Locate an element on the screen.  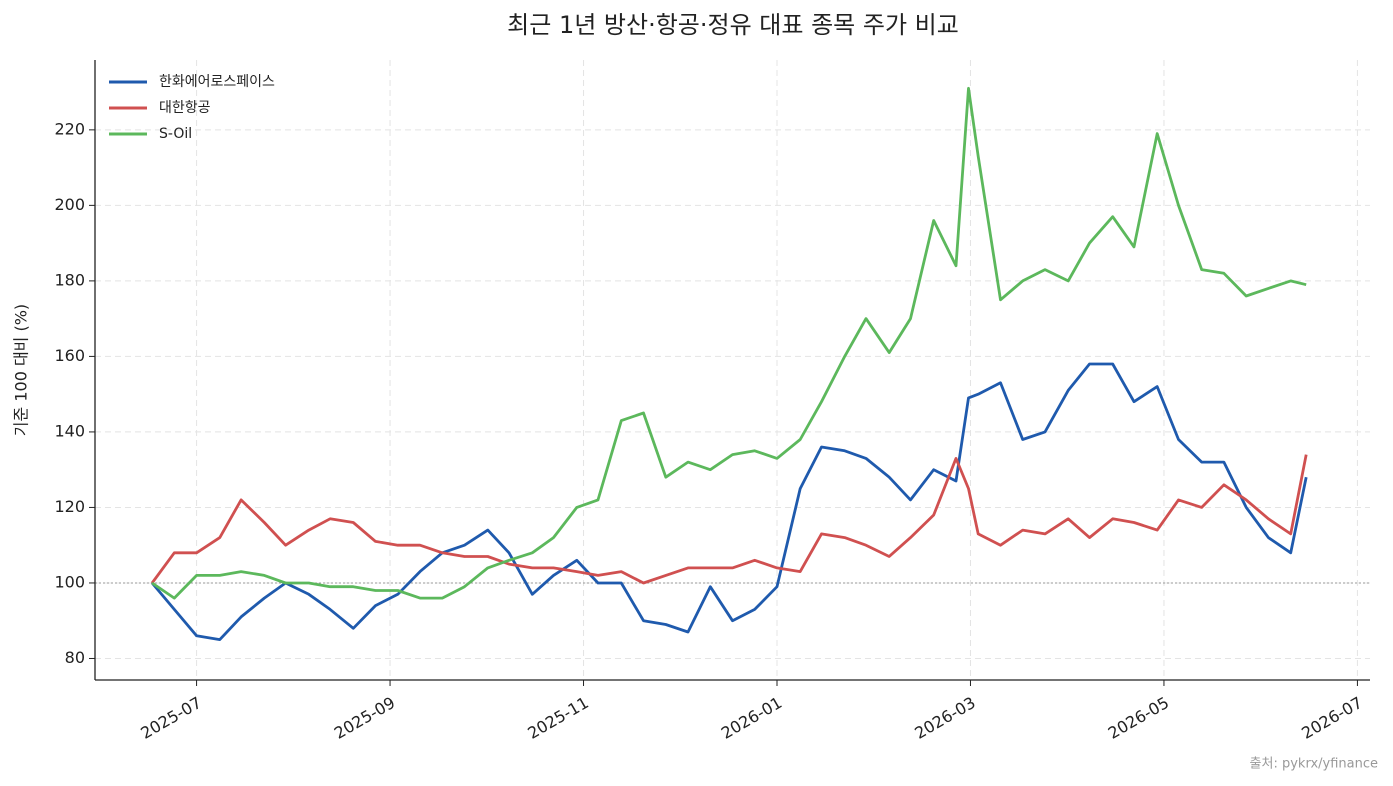
y-tick-label: 160 is located at coordinates (69, 355).